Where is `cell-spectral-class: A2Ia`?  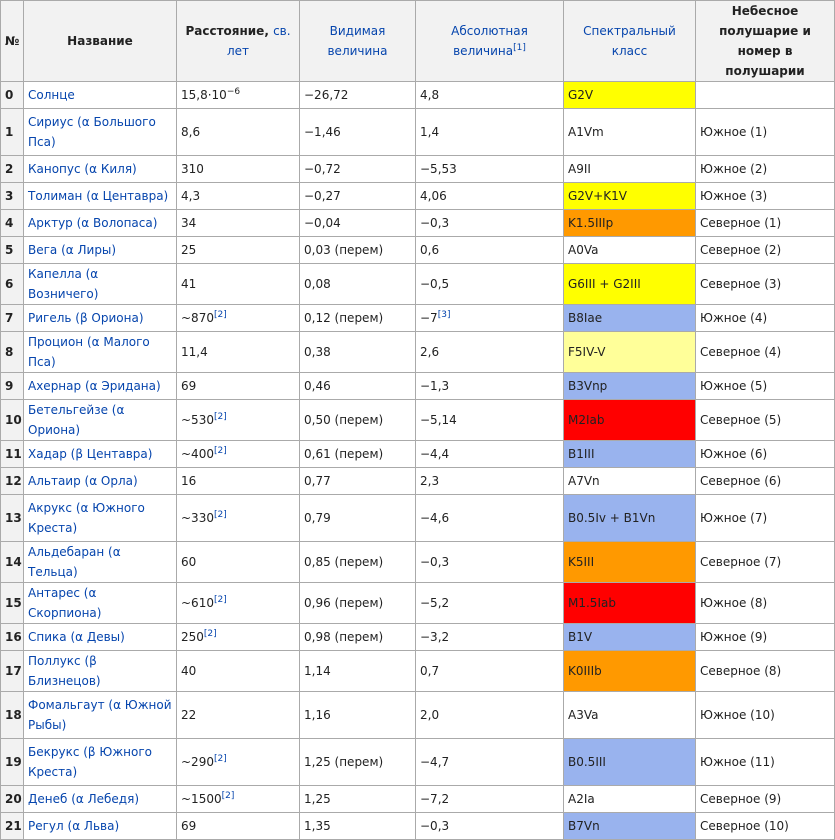
cell-spectral-class: A2Ia is located at coordinates (629, 799).